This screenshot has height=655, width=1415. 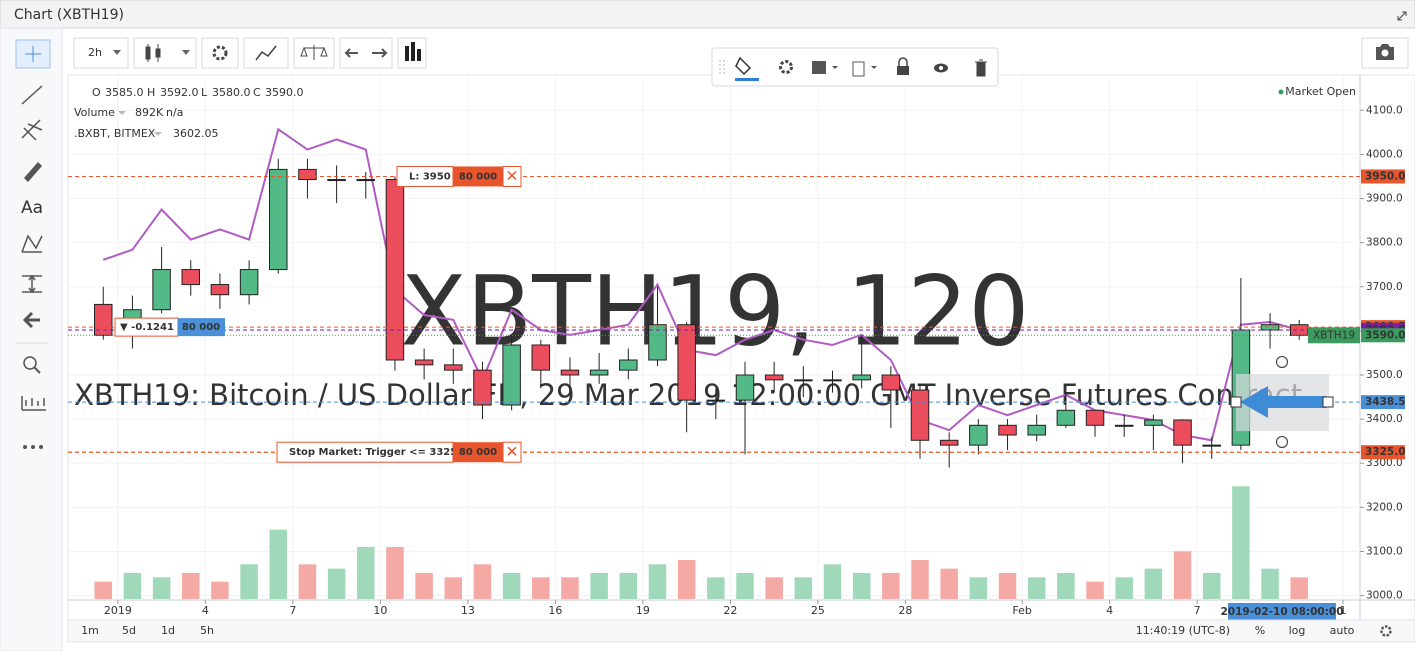 What do you see at coordinates (1384, 154) in the screenshot?
I see `y-tick-label: 4000.0` at bounding box center [1384, 154].